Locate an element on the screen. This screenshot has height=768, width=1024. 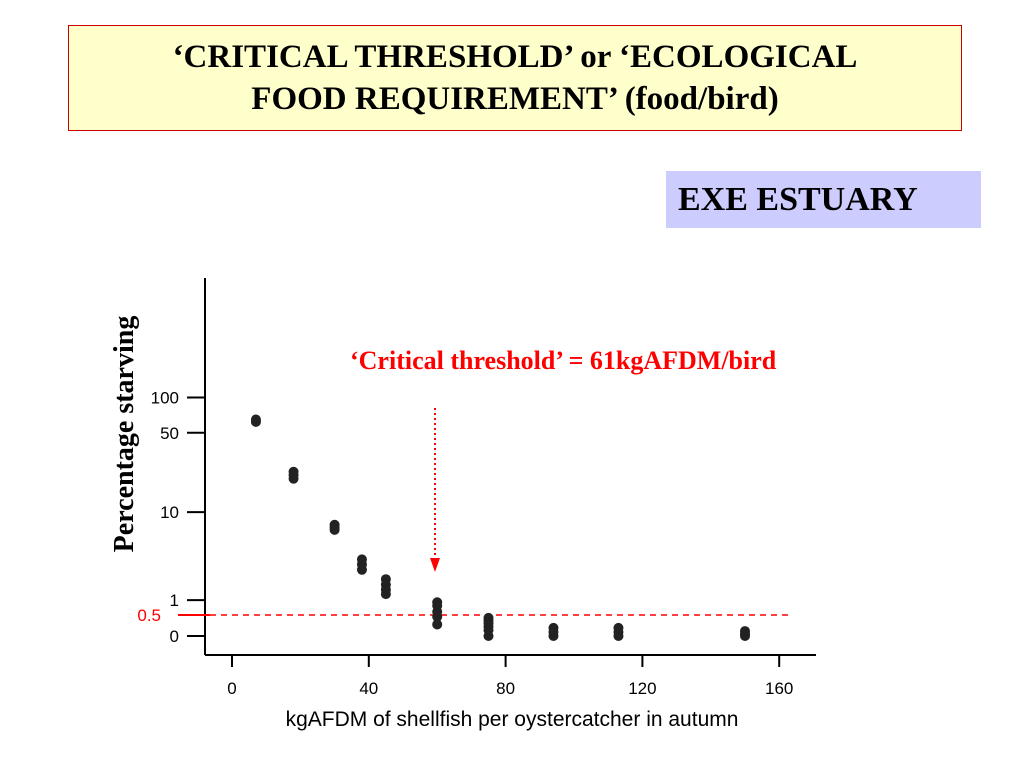
slide-title-line-2: FOOD REQUIREMENT’ (food/bird) is located at coordinates (515, 99).